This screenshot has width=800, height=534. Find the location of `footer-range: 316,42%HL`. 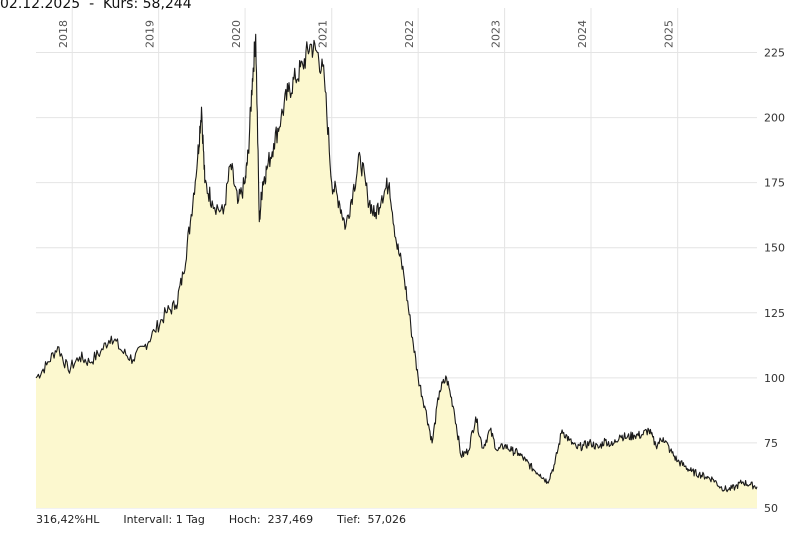

footer-range: 316,42%HL is located at coordinates (68, 519).